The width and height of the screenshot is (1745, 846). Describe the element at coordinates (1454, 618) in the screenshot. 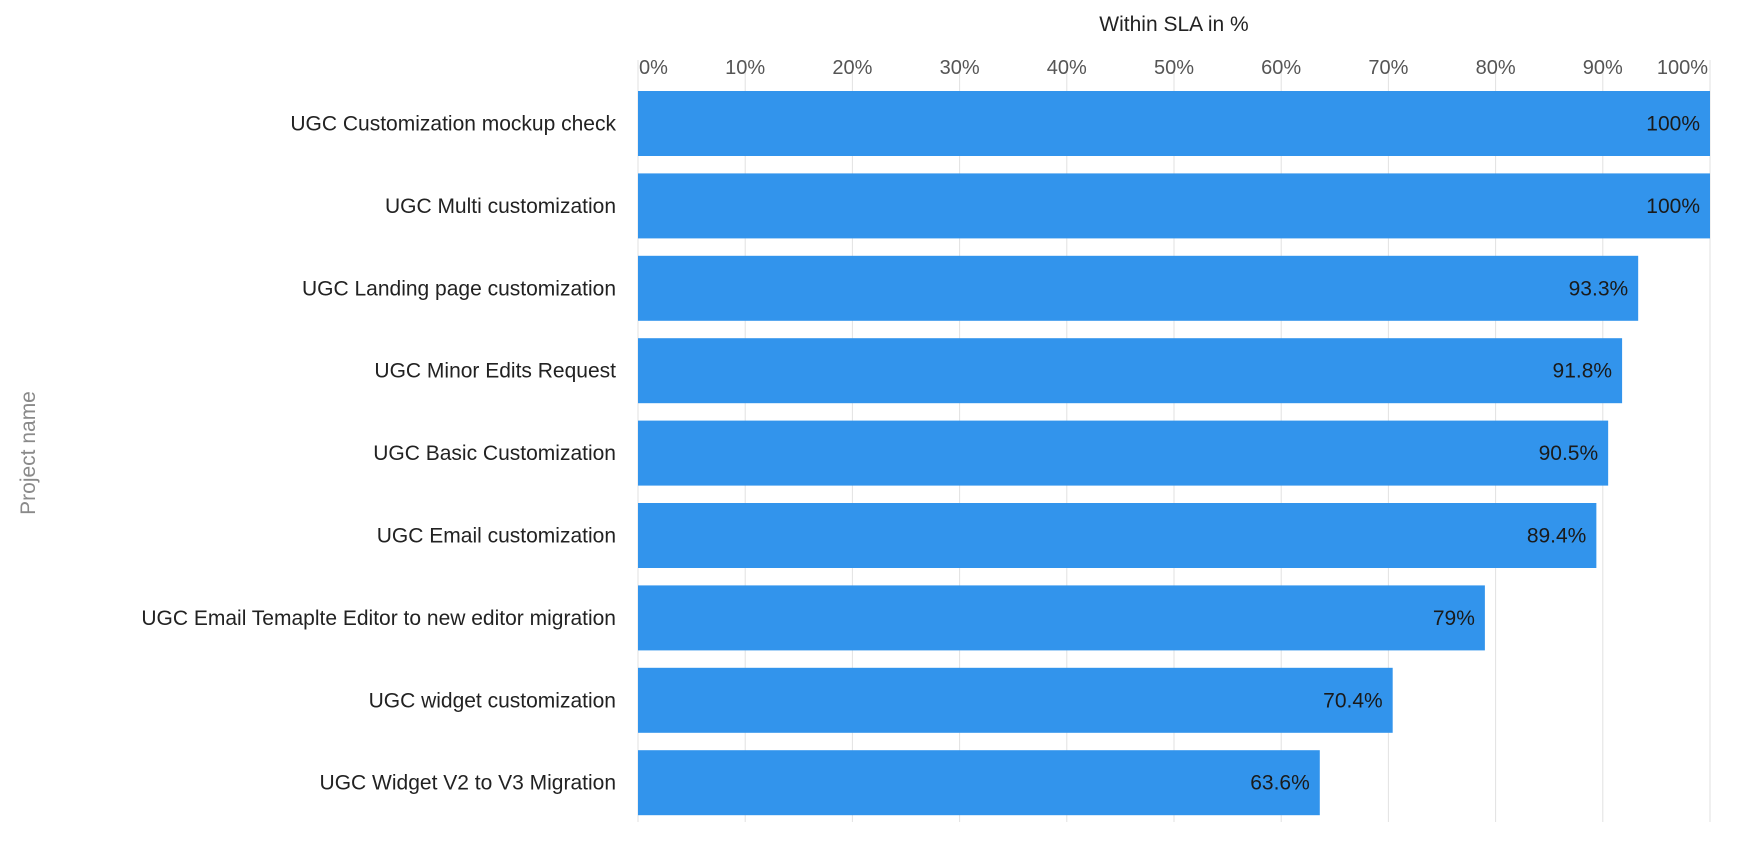

I see `data-label: 79%` at that location.